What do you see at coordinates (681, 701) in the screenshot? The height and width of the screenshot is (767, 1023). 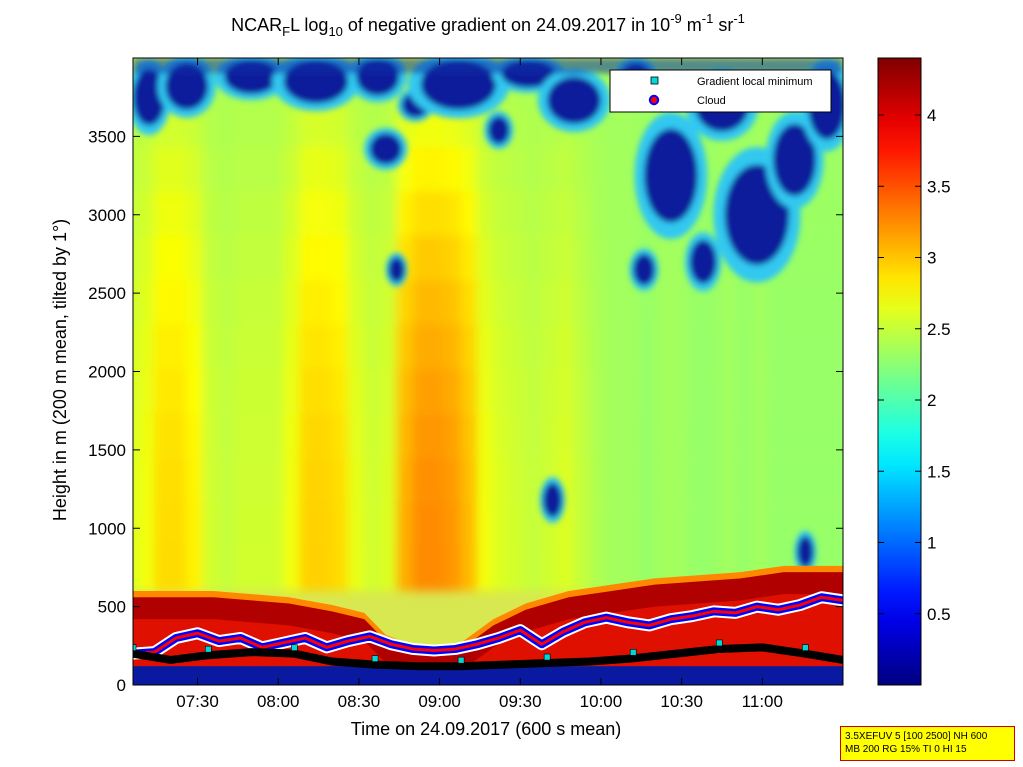 I see `x-tick-label: 10:30` at bounding box center [681, 701].